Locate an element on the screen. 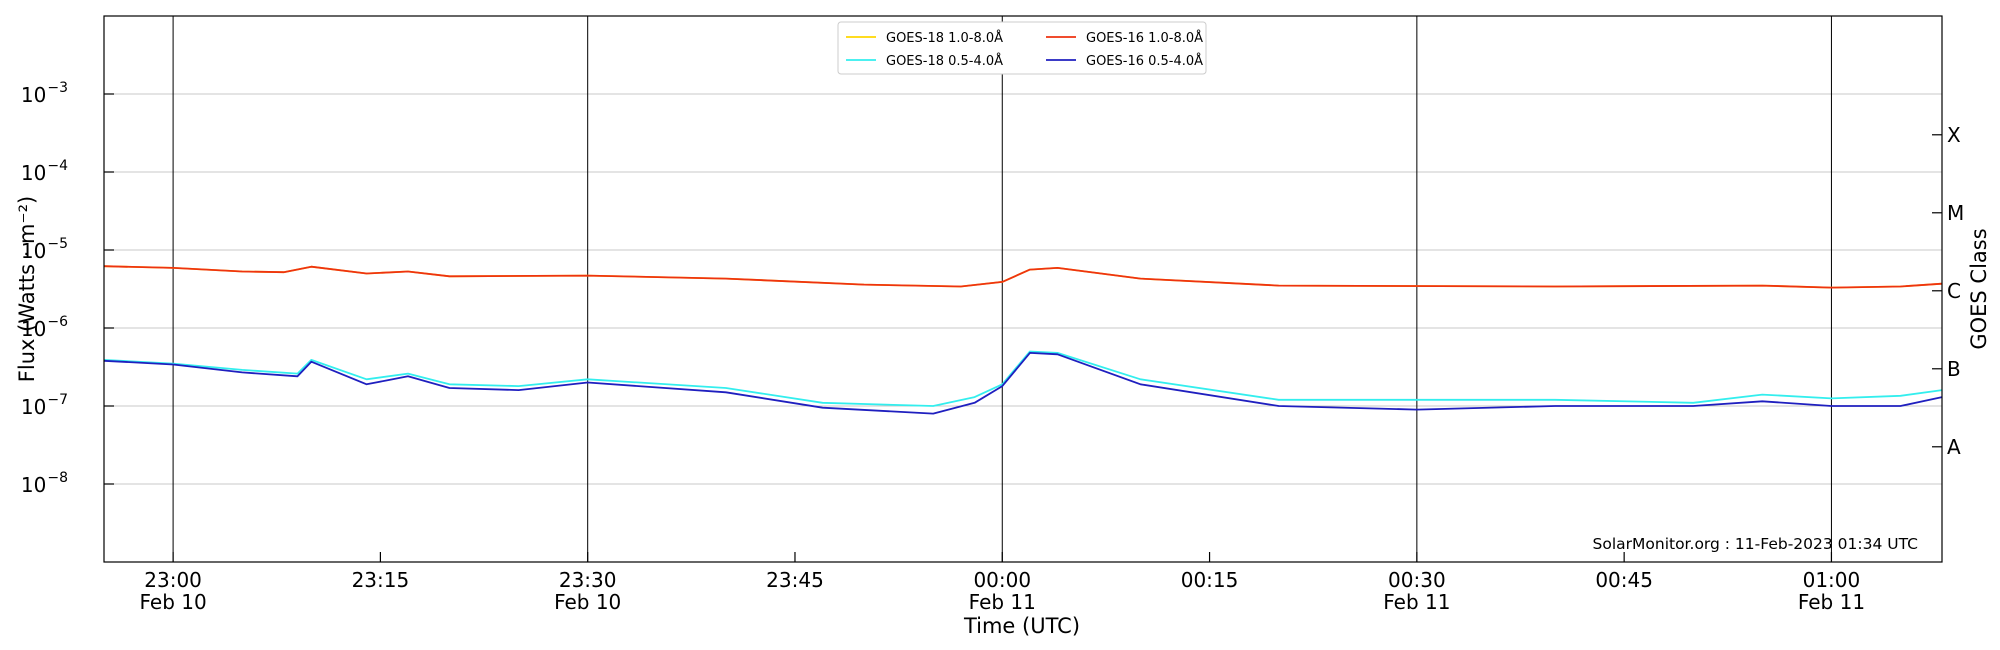 The height and width of the screenshot is (650, 2000). legend-label: GOES-16 1.0-8.0Å is located at coordinates (1144, 38).